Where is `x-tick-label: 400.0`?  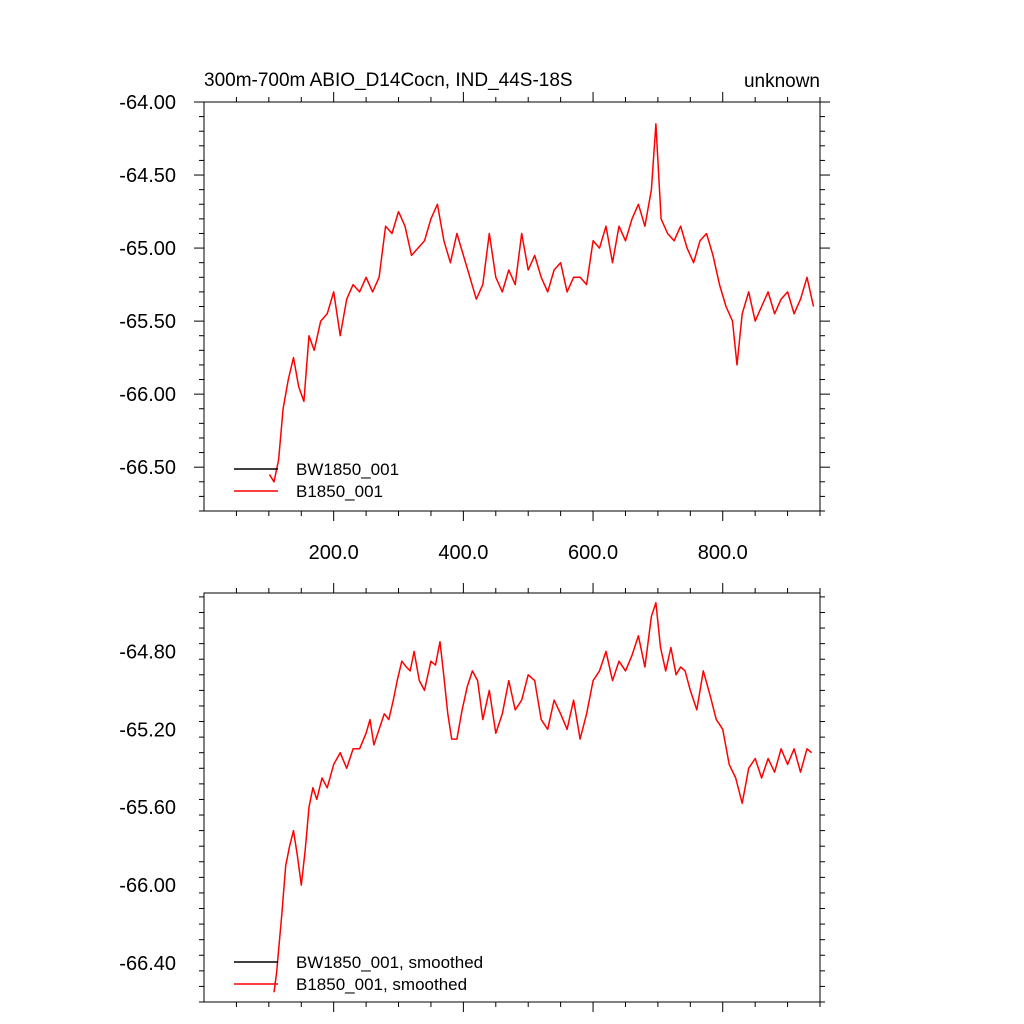 x-tick-label: 400.0 is located at coordinates (463, 553).